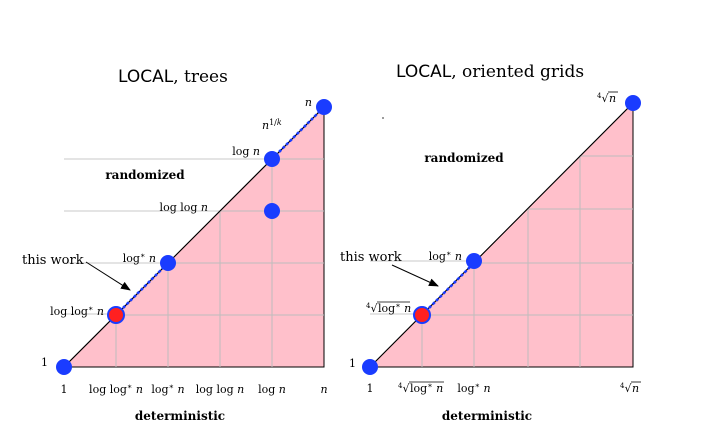 This screenshot has height=438, width=701. Describe the element at coordinates (77, 311) in the screenshot. I see `y-tick-loglogstar-n: log log∗ n` at that location.